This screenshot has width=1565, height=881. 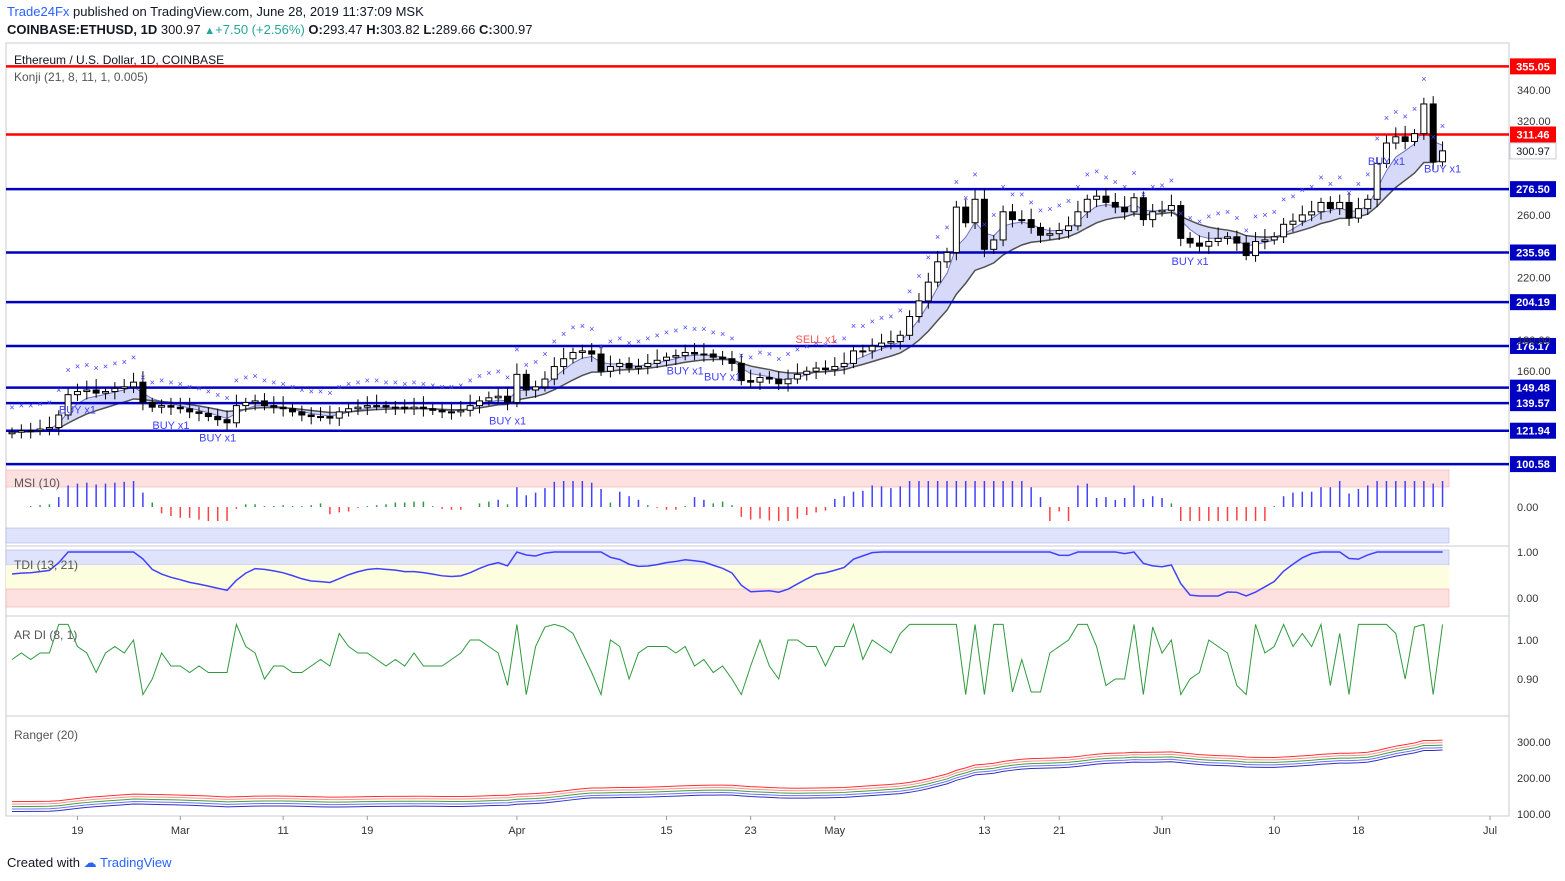 I want to click on brand-link: Trade24Fx, so click(x=38, y=11).